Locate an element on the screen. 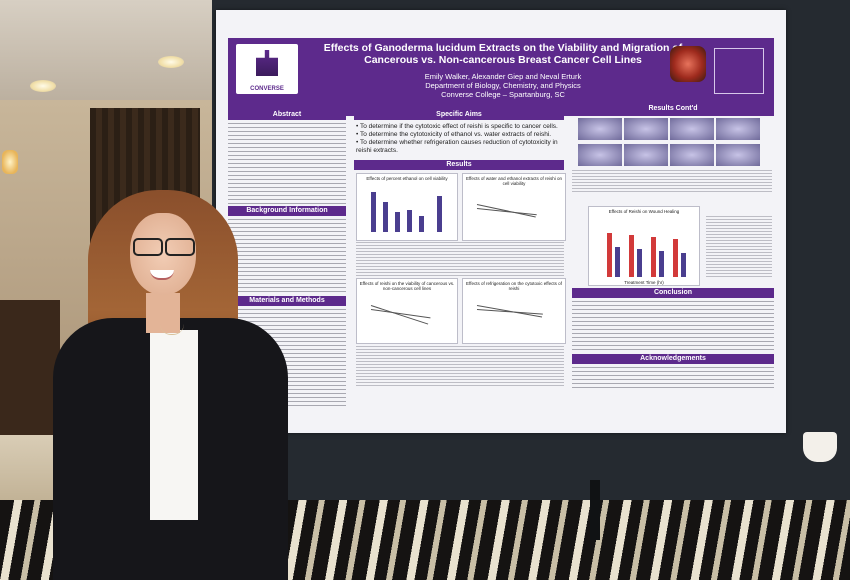  necklace is located at coordinates (172, 329).